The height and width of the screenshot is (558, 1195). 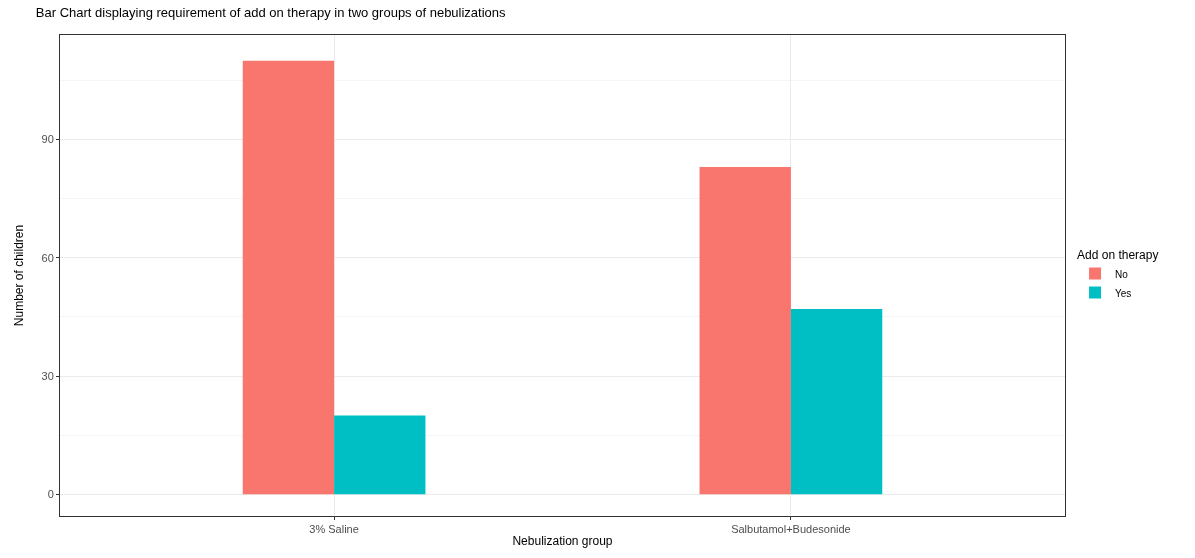 I want to click on legend-title: Add on therapy, so click(x=1118, y=255).